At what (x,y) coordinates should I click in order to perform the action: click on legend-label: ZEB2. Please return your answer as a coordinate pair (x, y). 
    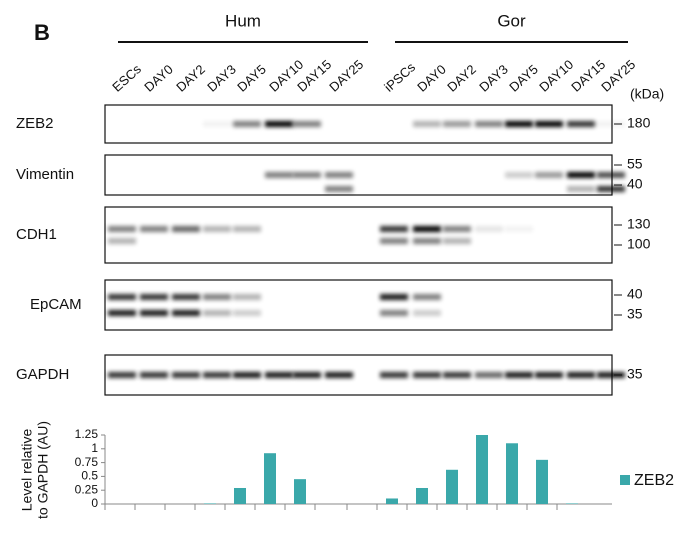
    Looking at the image, I should click on (654, 480).